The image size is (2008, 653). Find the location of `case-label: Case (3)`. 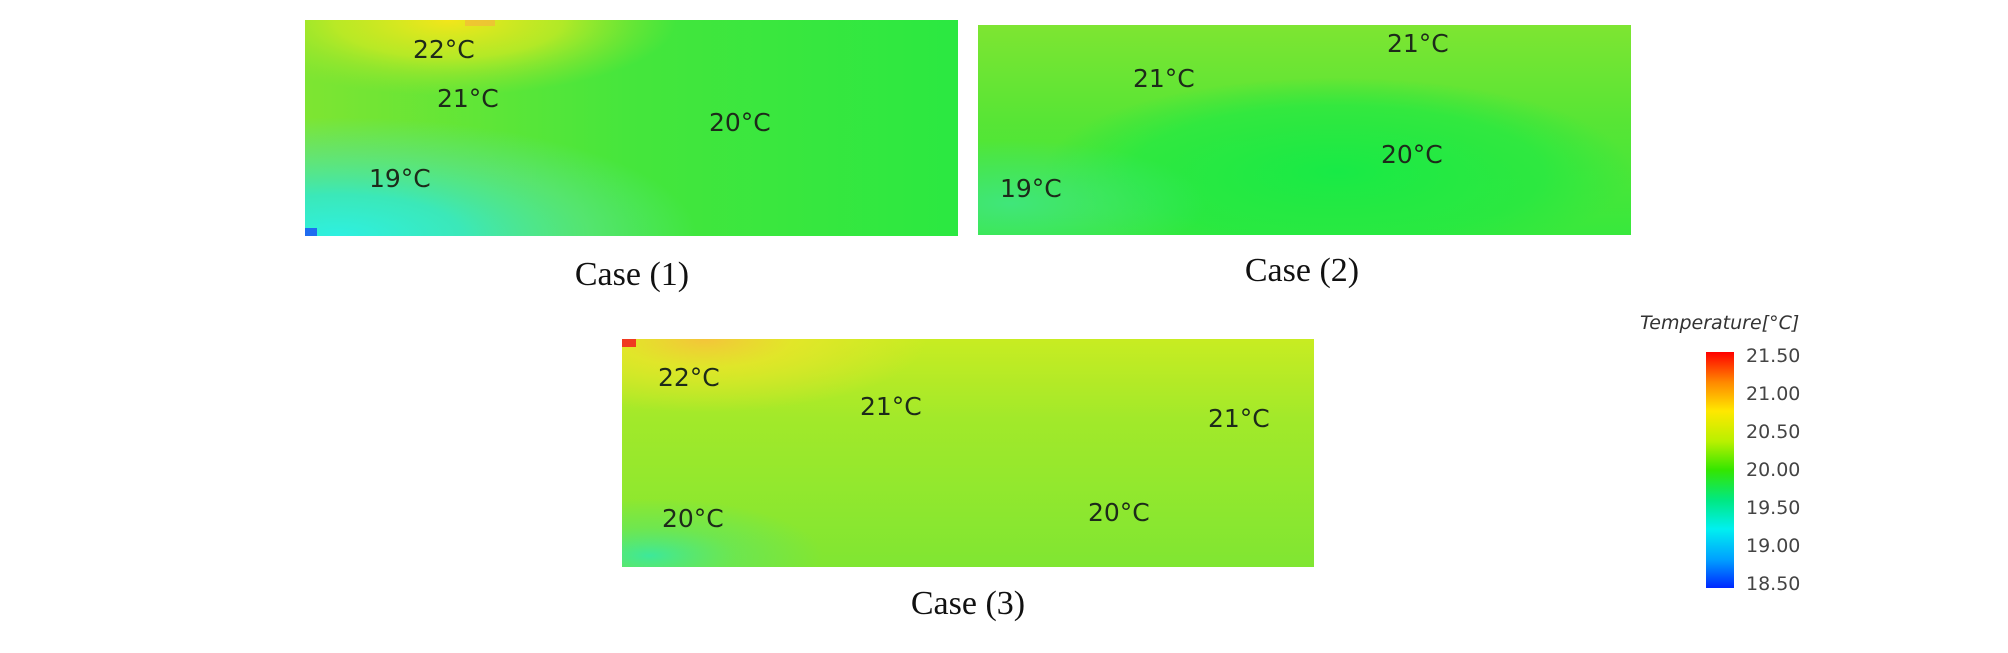

case-label: Case (3) is located at coordinates (968, 603).